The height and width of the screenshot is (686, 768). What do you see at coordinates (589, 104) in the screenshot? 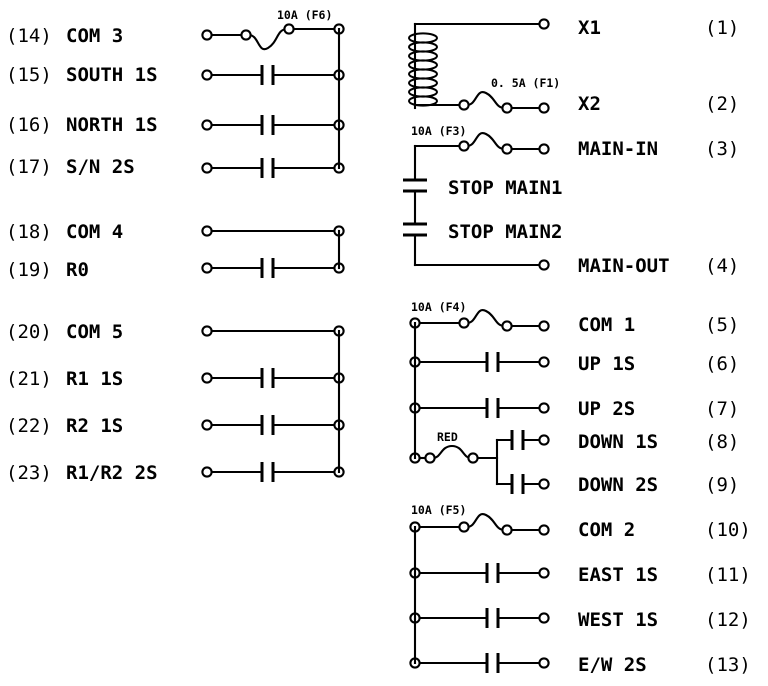
I see `row-label-x2: X2` at bounding box center [589, 104].